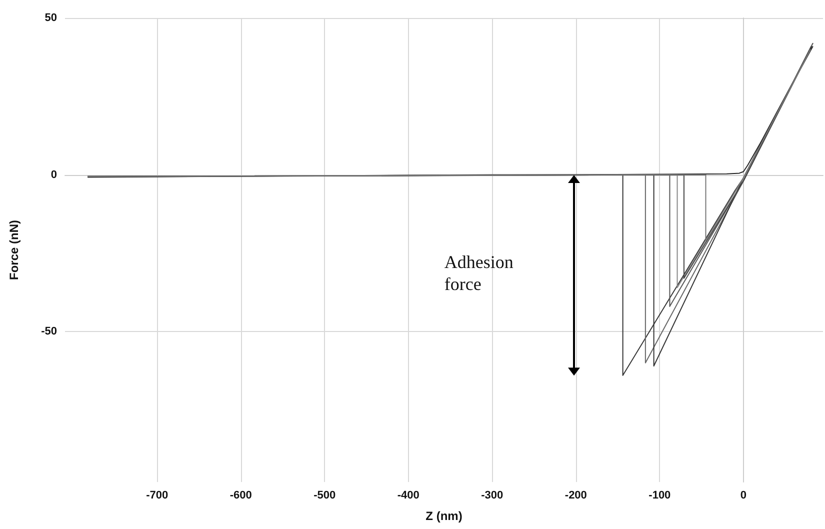 This screenshot has height=529, width=825. What do you see at coordinates (49, 332) in the screenshot?
I see `y-tick-label: -50` at bounding box center [49, 332].